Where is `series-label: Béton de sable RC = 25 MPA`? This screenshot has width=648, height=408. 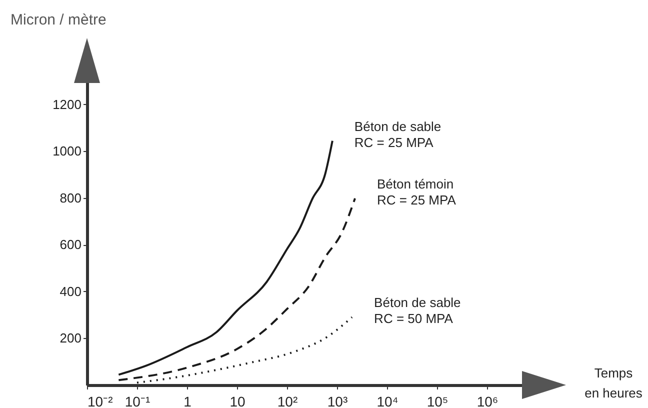
series-label: Béton de sable RC = 25 MPA is located at coordinates (398, 134).